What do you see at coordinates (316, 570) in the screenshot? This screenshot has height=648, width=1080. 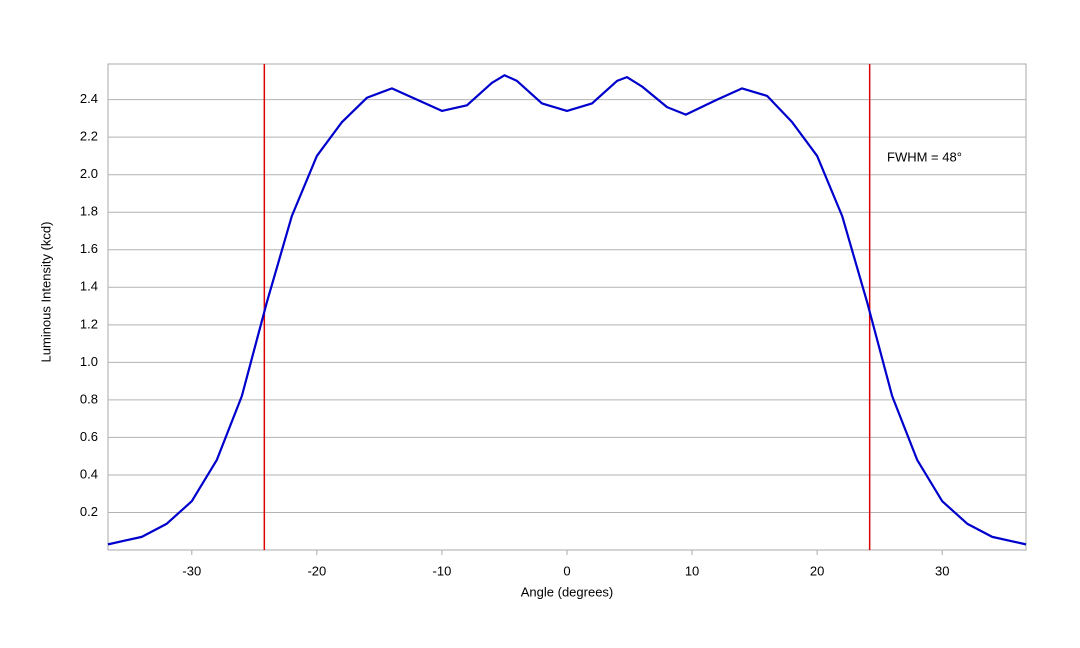 I see `x-tick-label: -20` at bounding box center [316, 570].